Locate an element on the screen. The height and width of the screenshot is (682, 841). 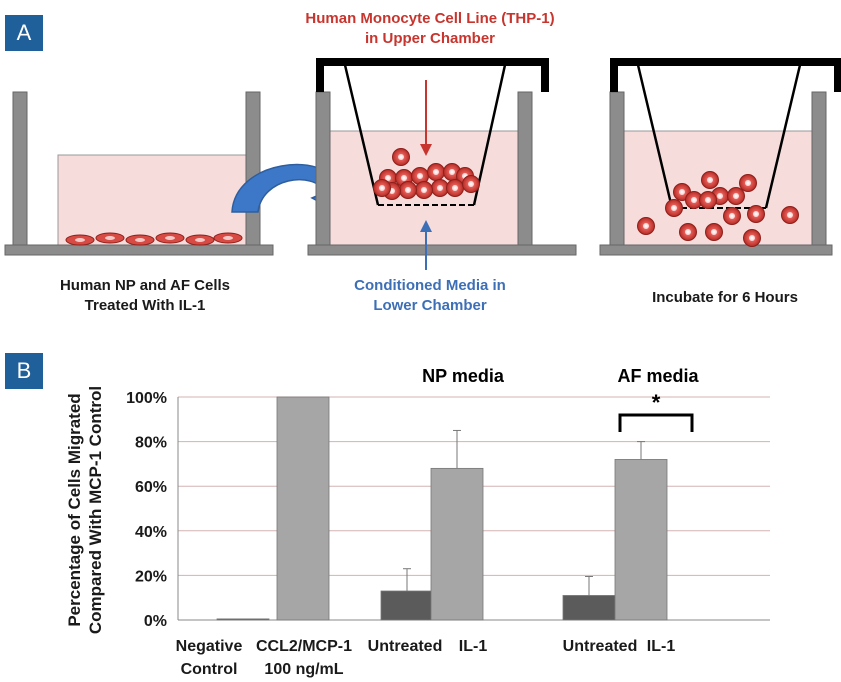
significance-bracket is located at coordinates (656, 422).